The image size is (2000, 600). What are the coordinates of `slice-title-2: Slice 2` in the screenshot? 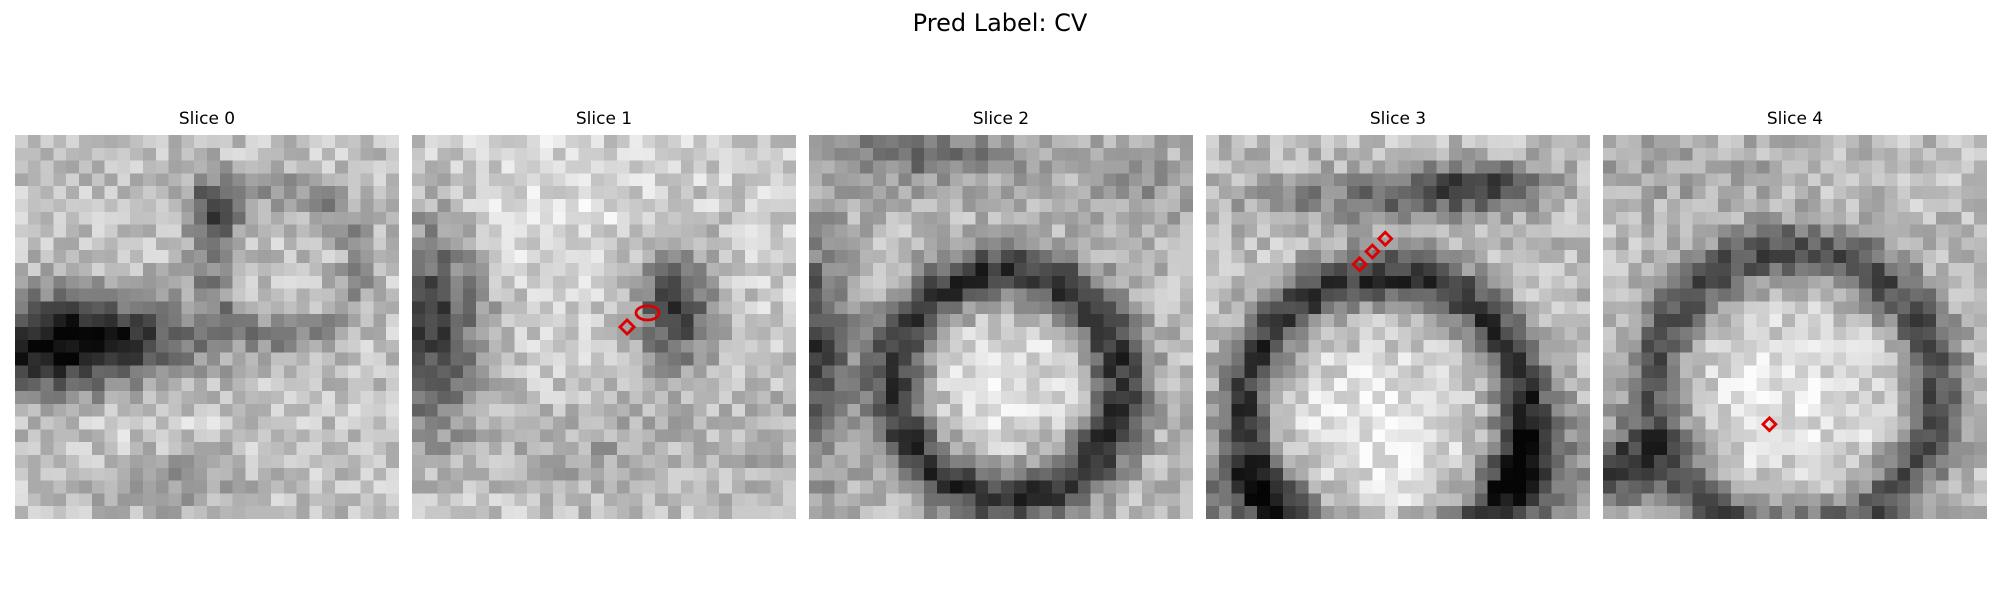 It's located at (1001, 119).